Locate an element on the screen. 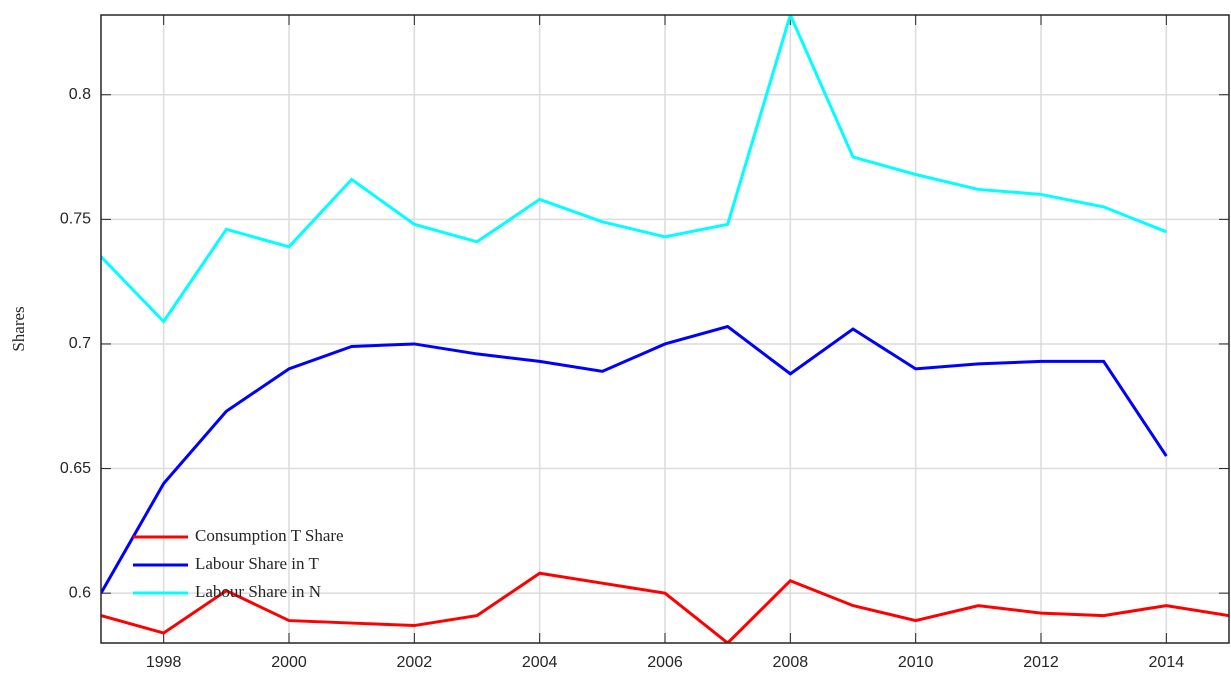 The width and height of the screenshot is (1231, 683). x-tick-label: 2000 is located at coordinates (289, 662).